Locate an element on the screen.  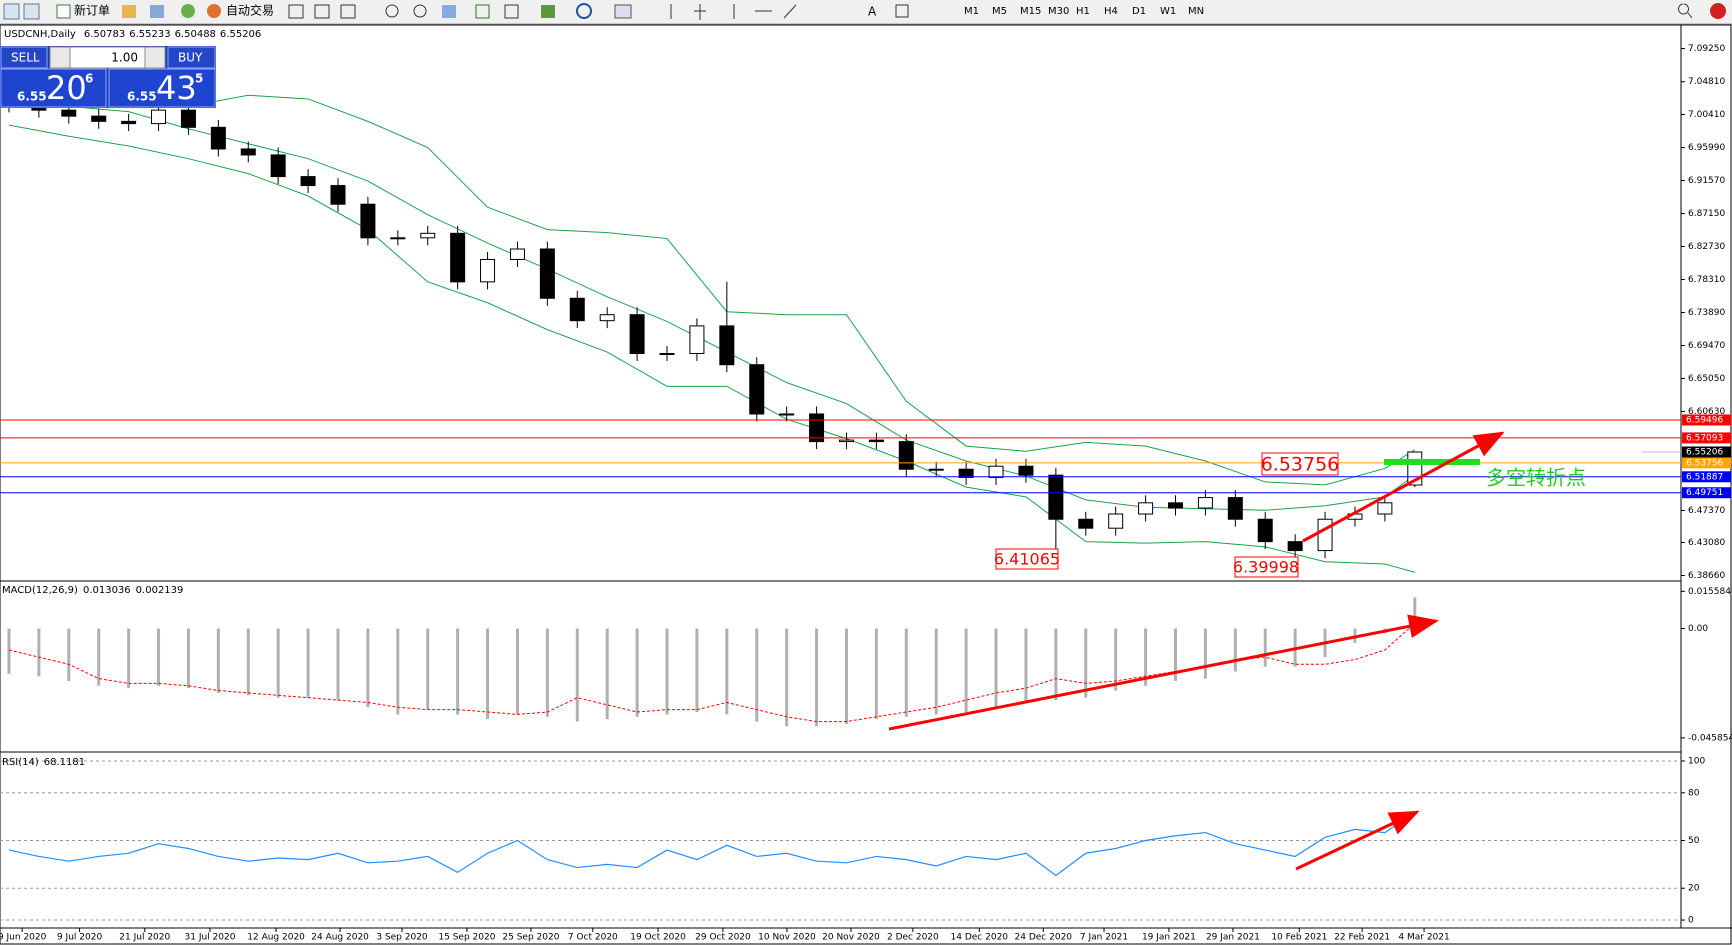
timeframe-button: MN is located at coordinates (1196, 11).